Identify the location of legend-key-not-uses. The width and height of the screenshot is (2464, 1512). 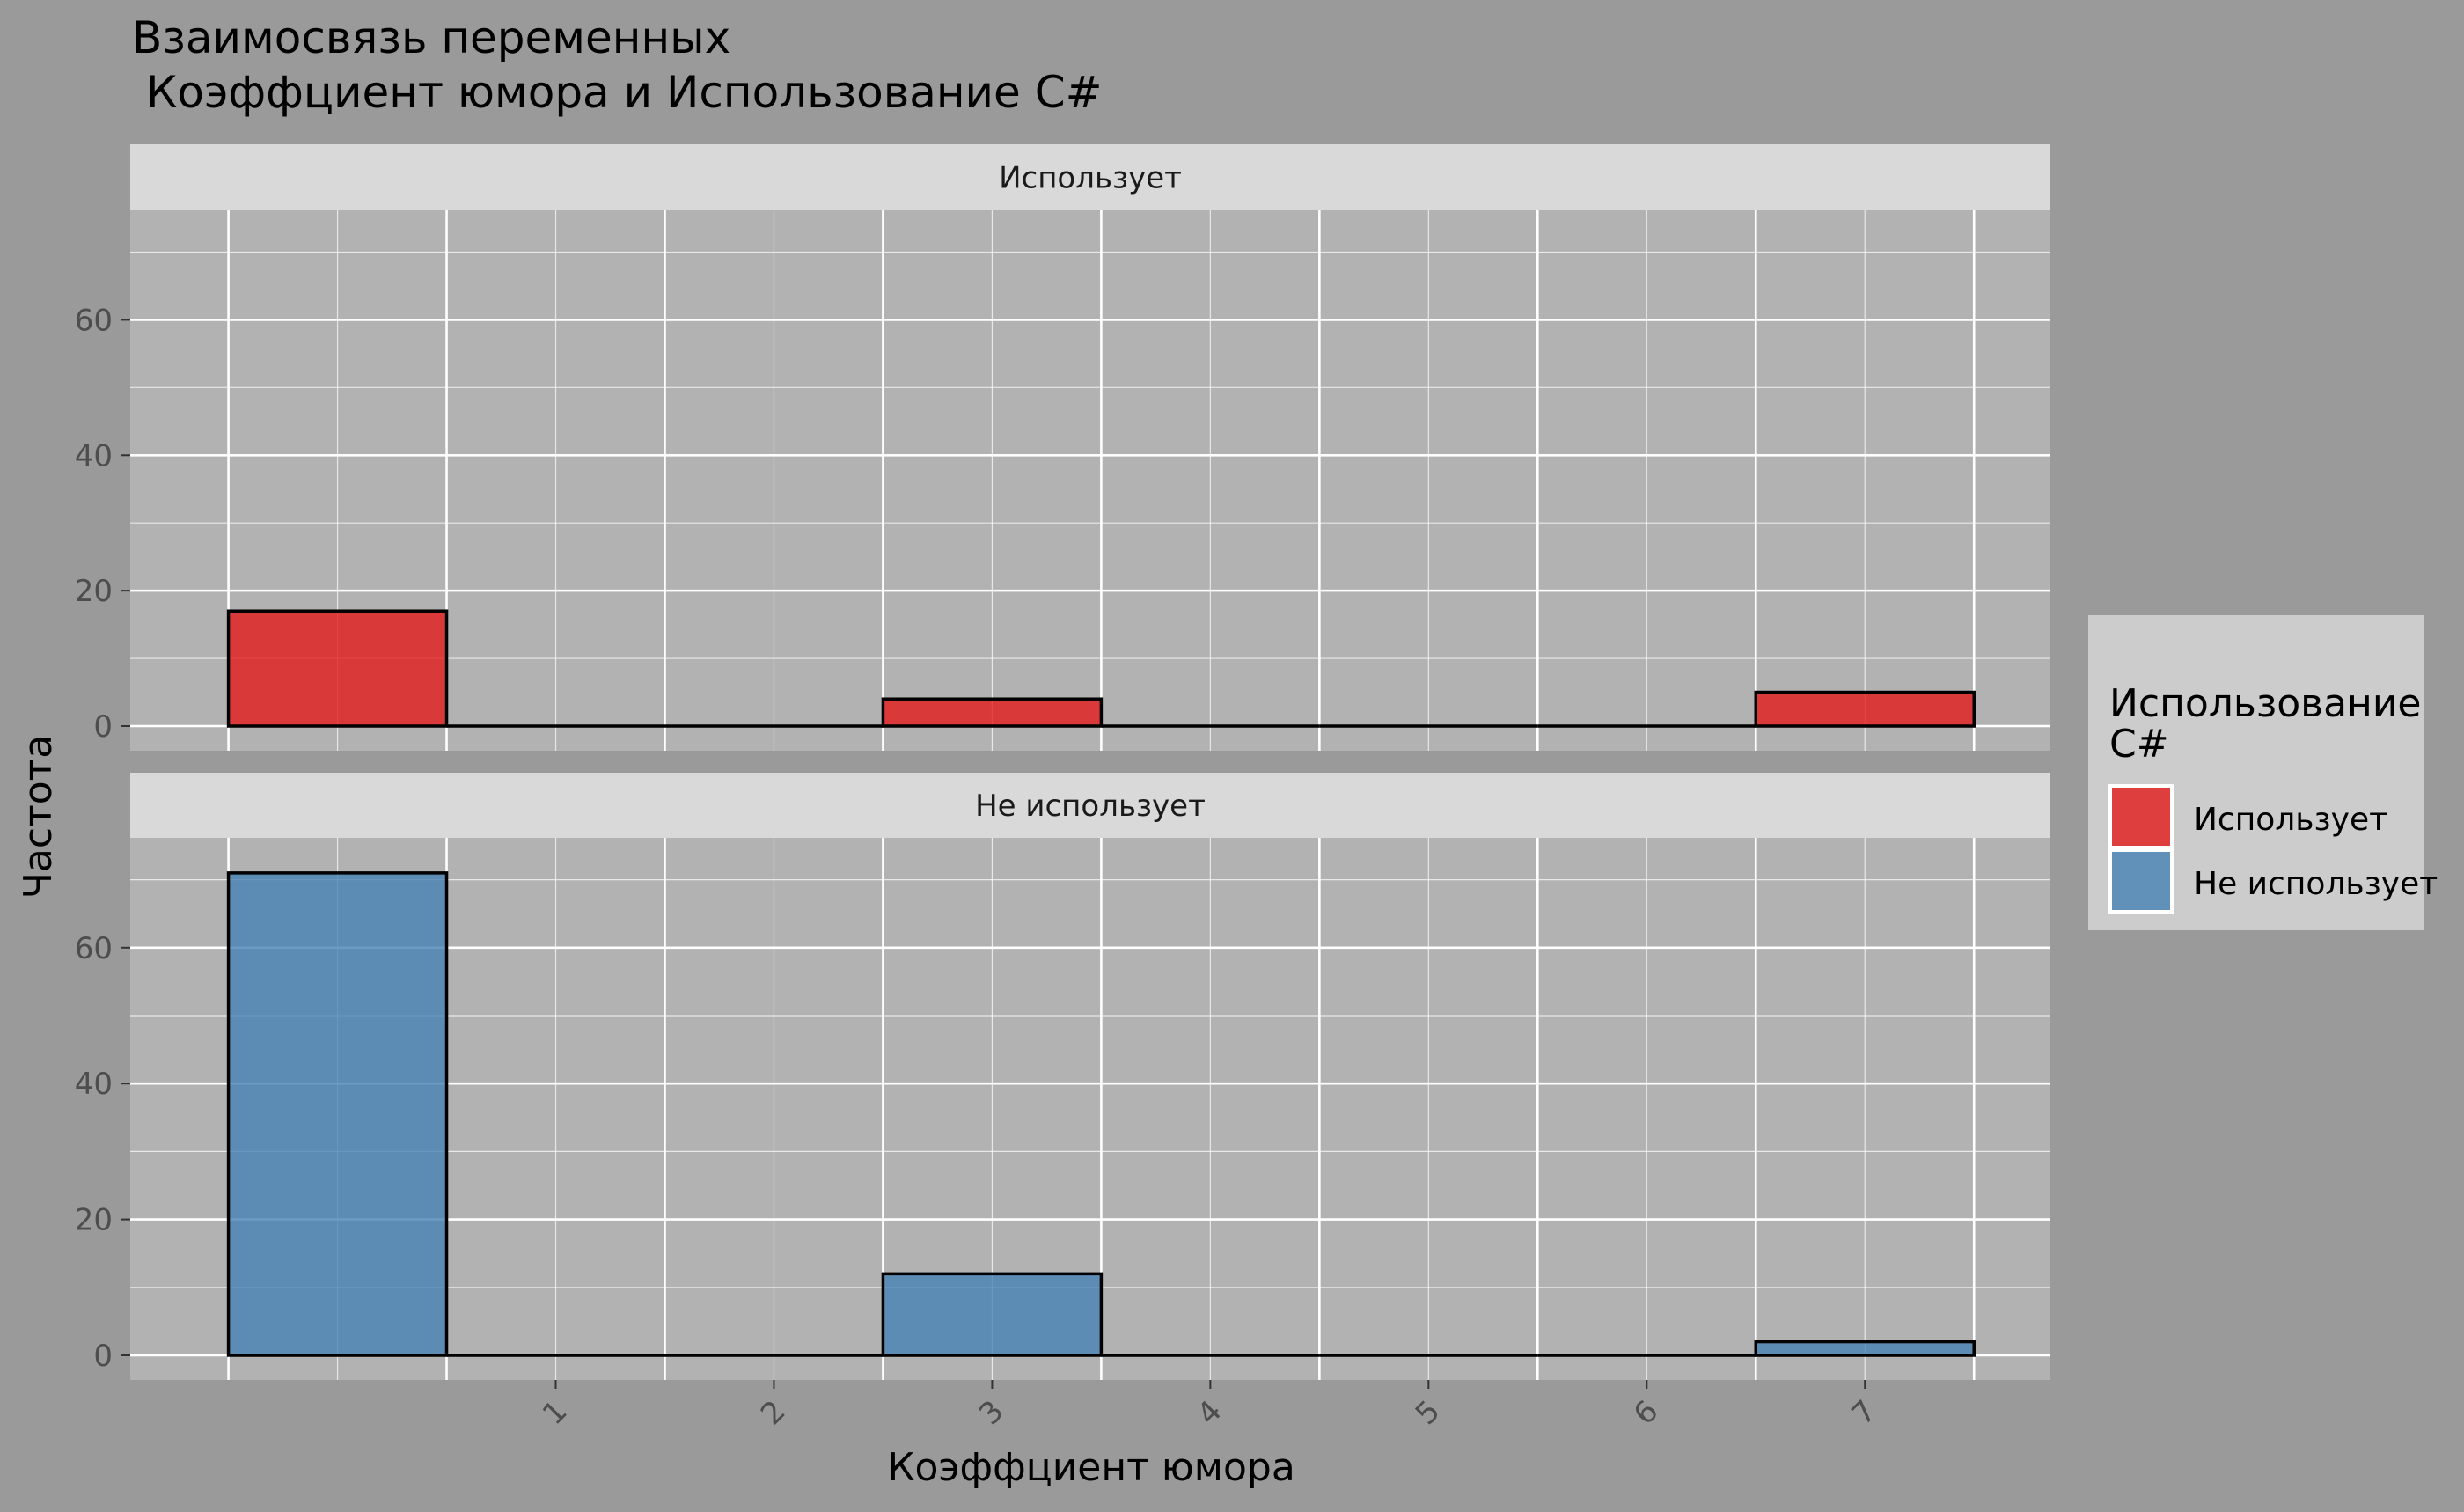
(2141, 881).